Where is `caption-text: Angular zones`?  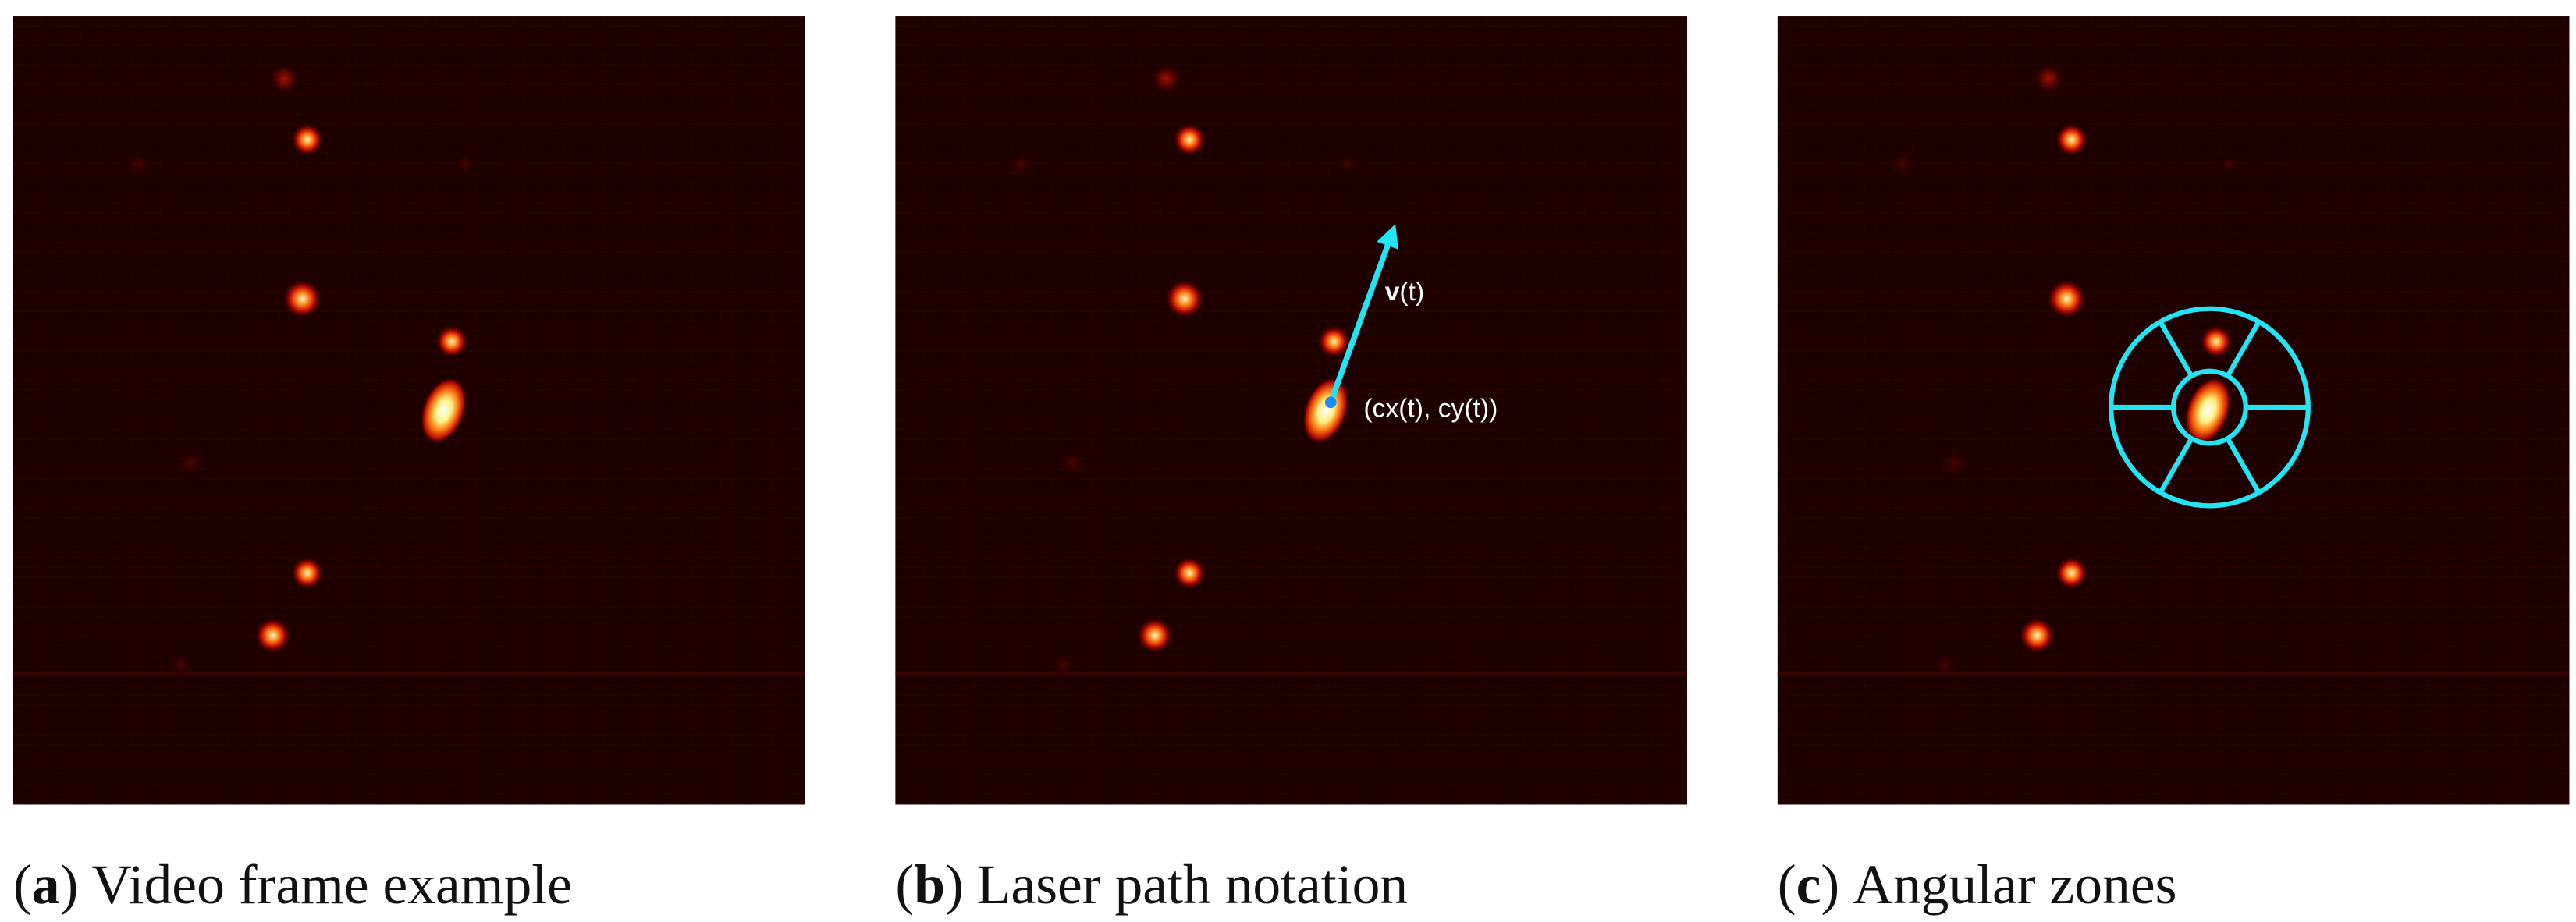
caption-text: Angular zones is located at coordinates (2014, 885).